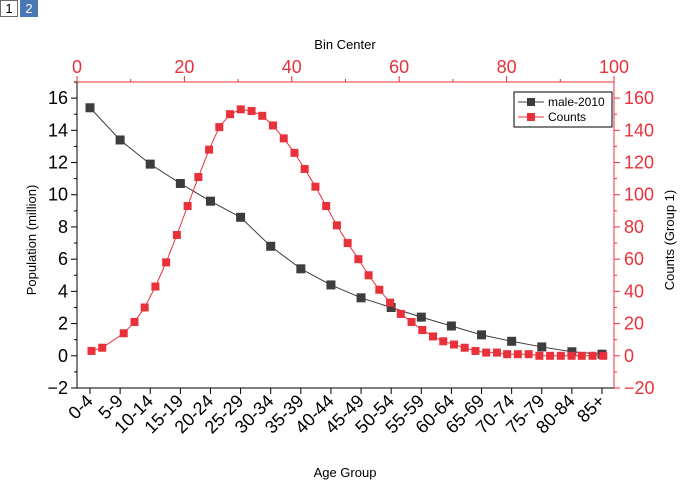  What do you see at coordinates (639, 130) in the screenshot?
I see `right-axis-tick-label: 140` at bounding box center [639, 130].